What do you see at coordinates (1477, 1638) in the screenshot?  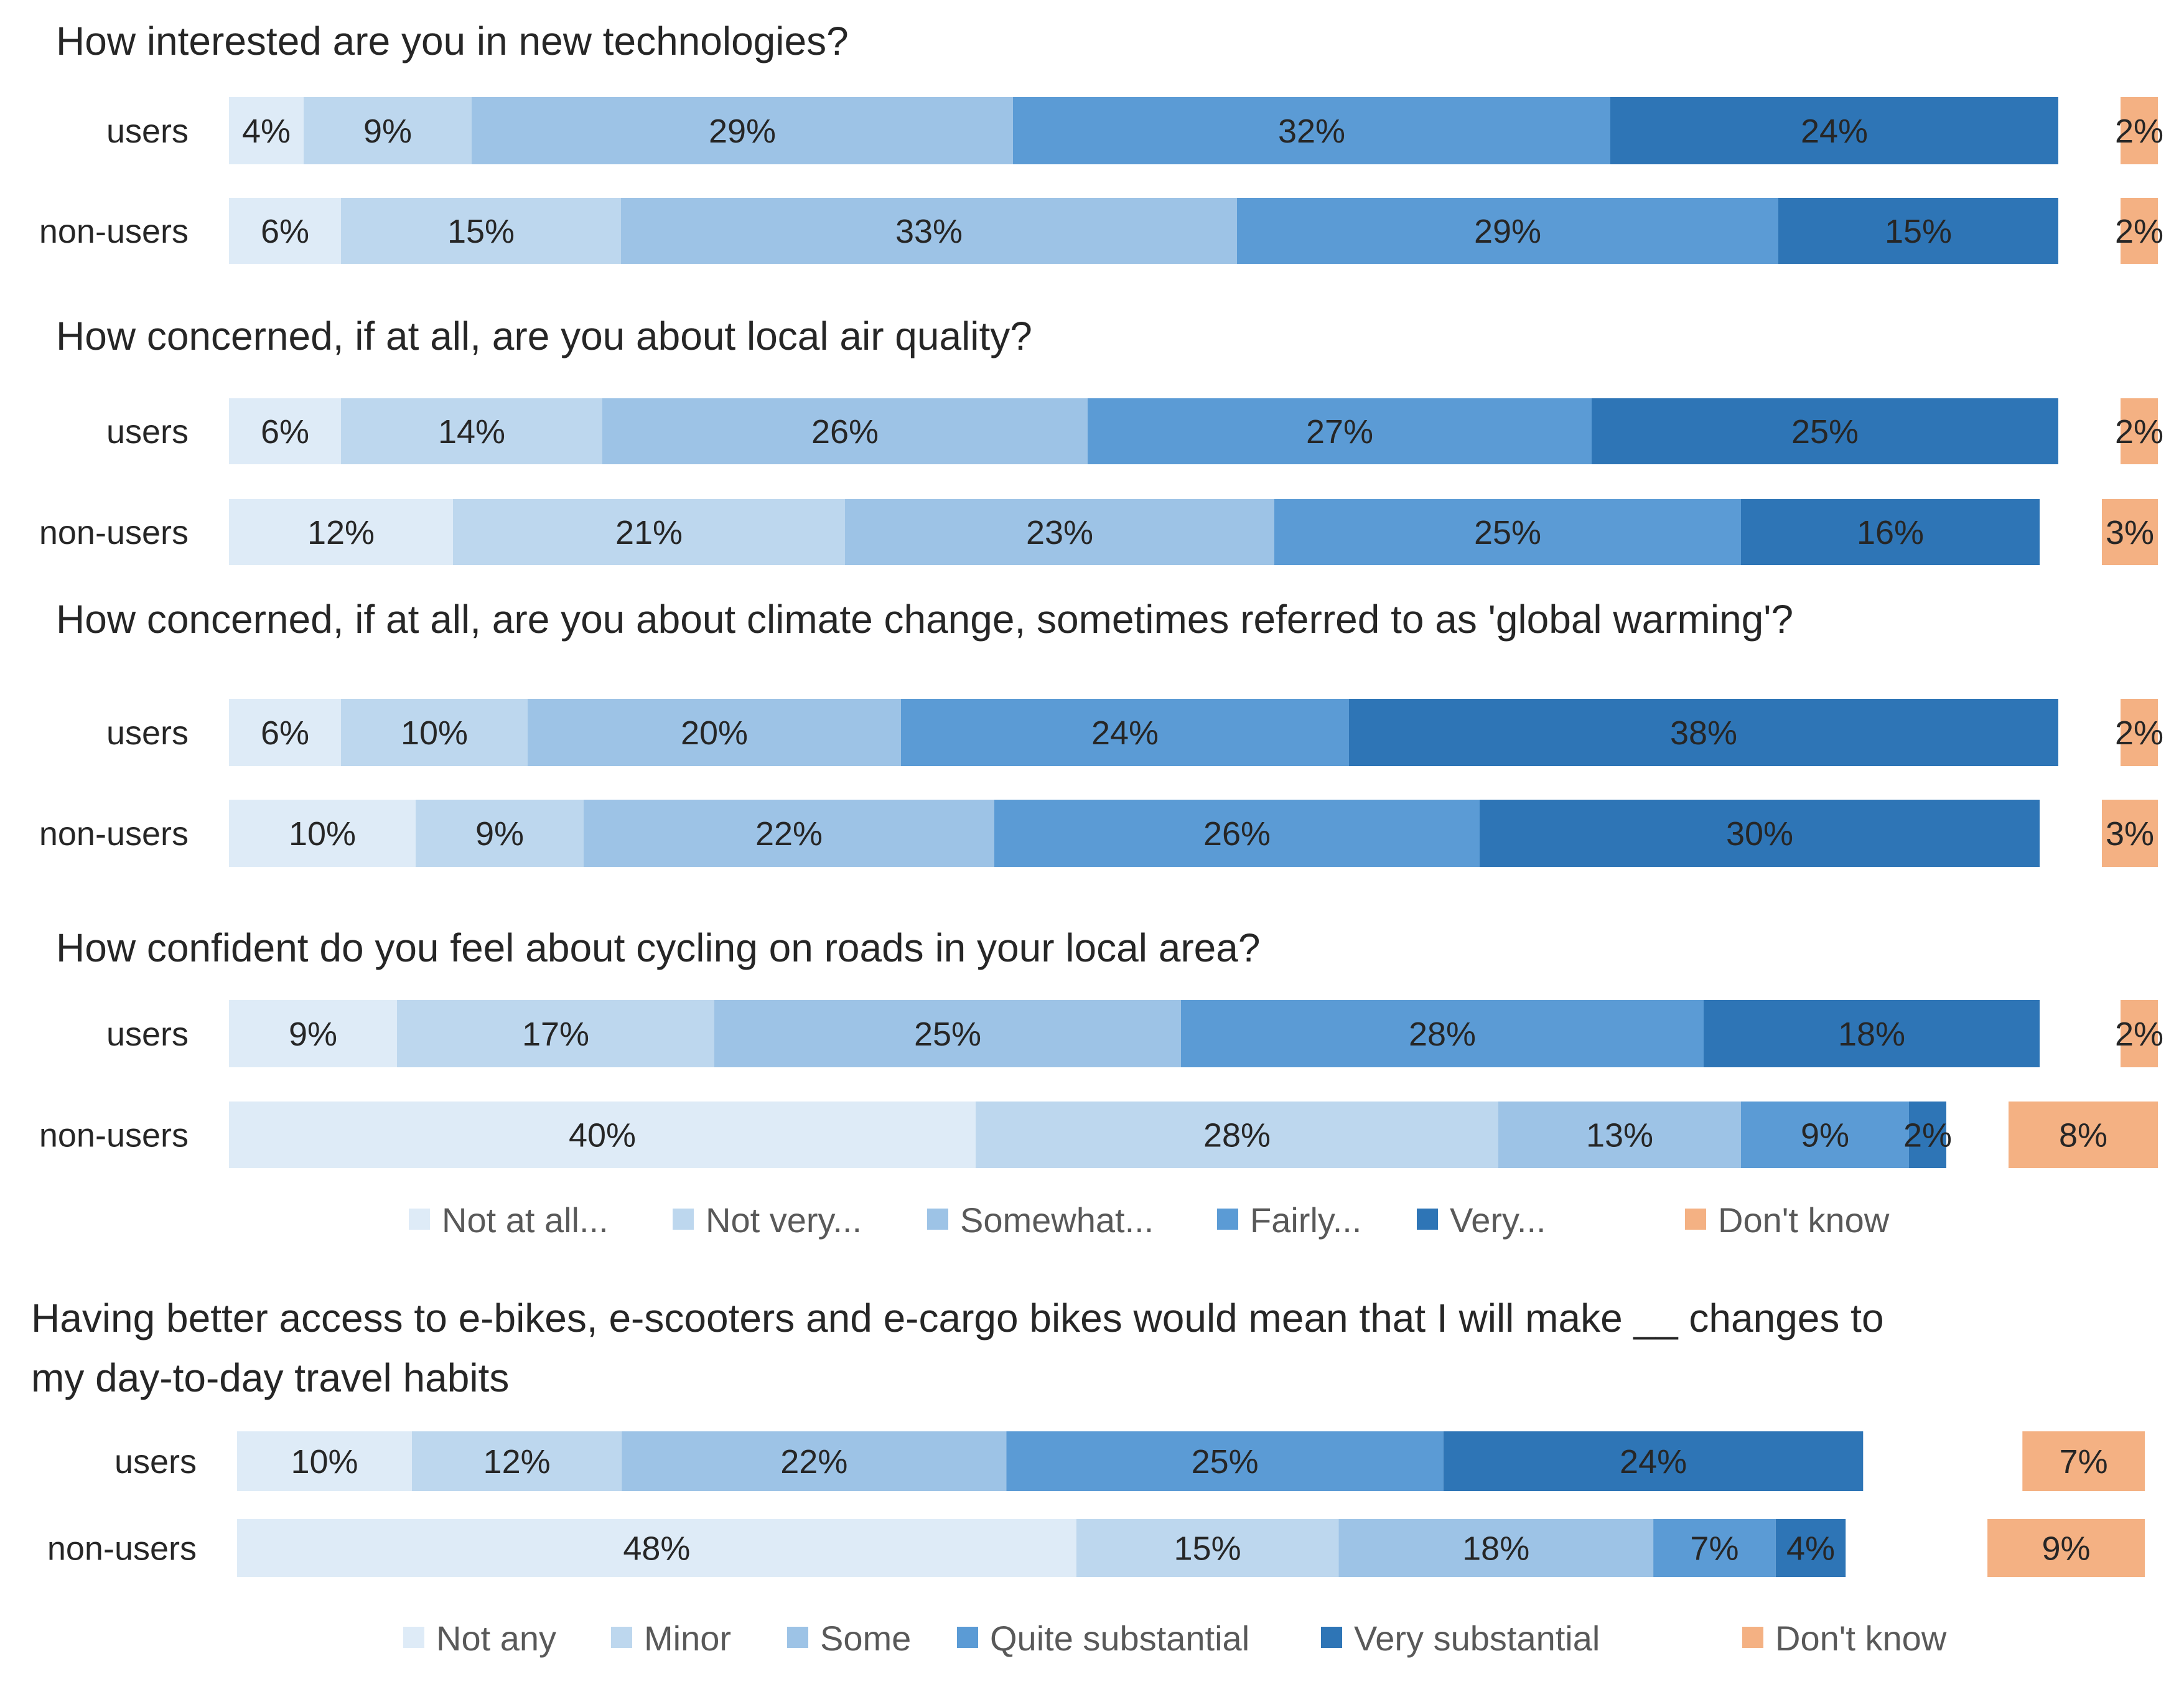 I see `legend-label: Very substantial` at bounding box center [1477, 1638].